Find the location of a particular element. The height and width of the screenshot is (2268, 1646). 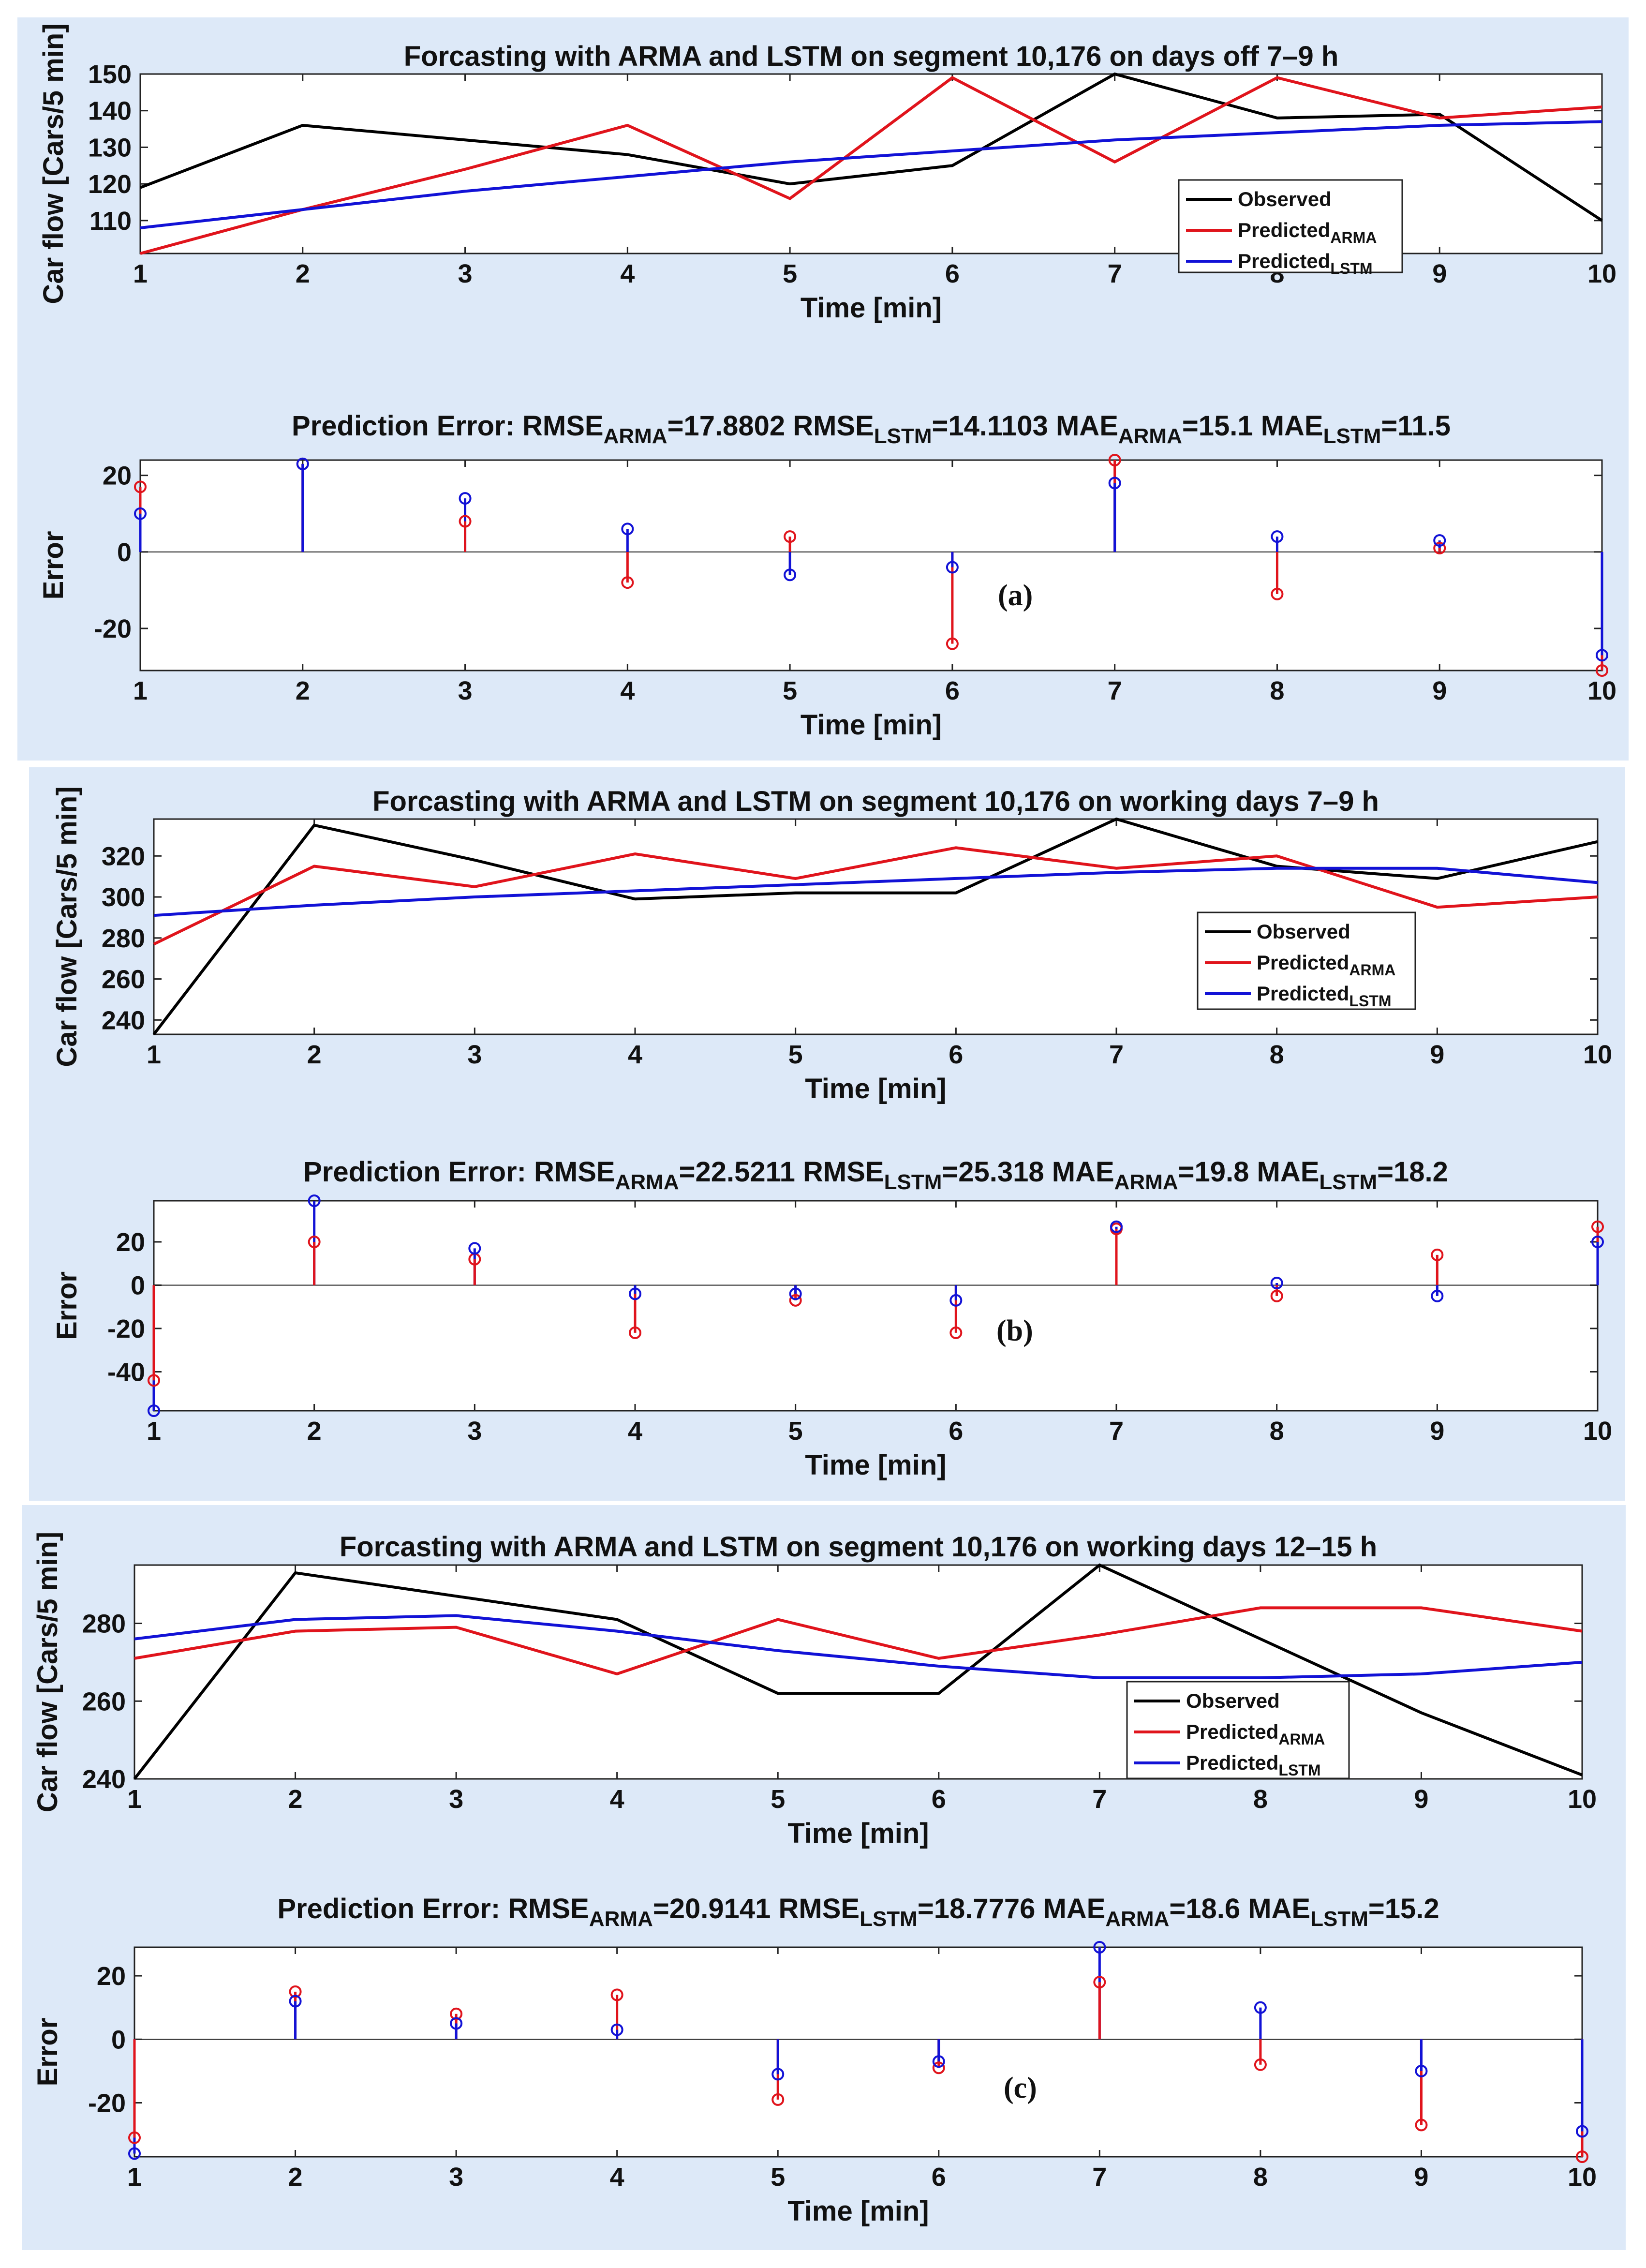

error-x-tick-label: 5 is located at coordinates (778, 2177).